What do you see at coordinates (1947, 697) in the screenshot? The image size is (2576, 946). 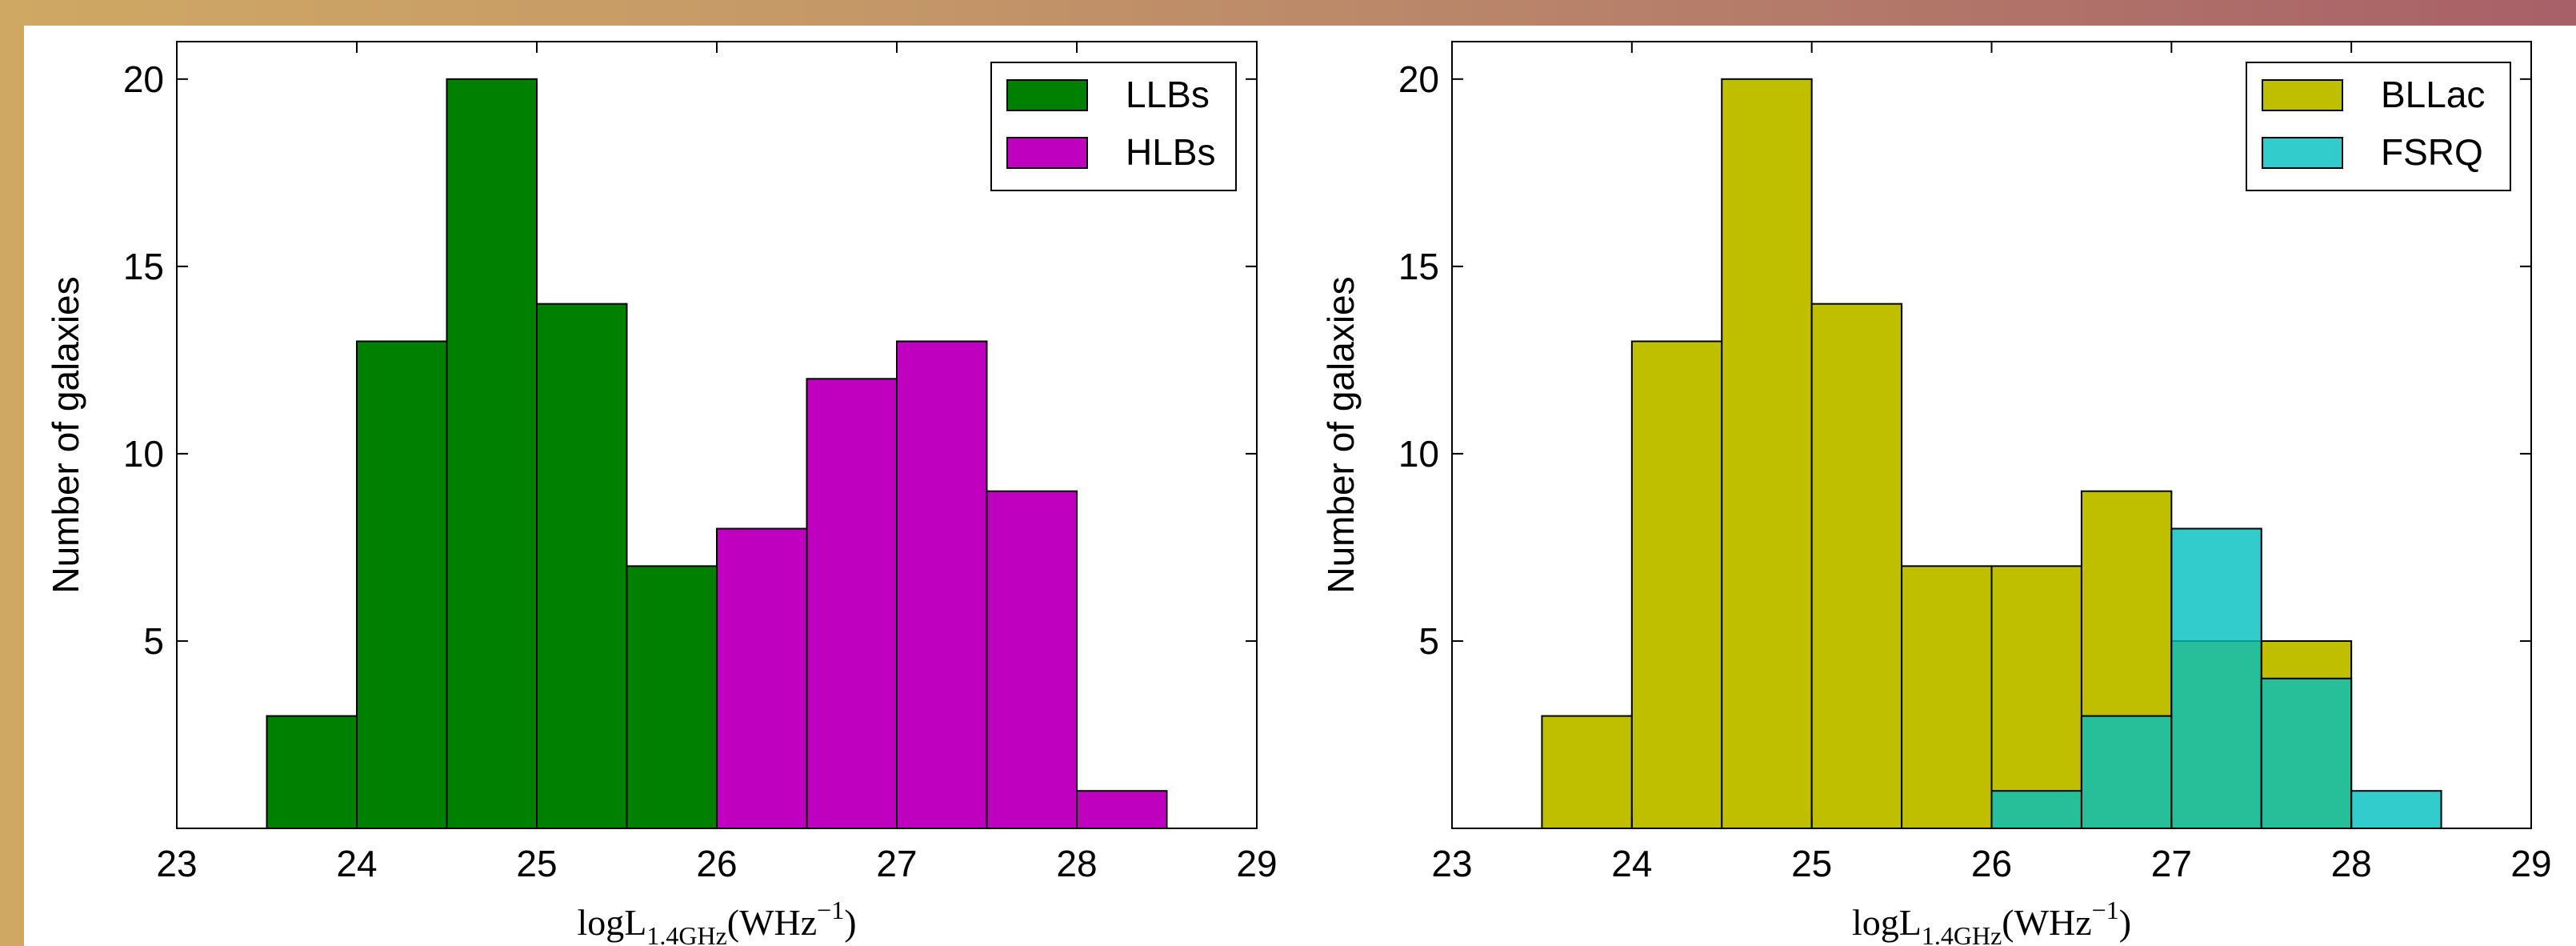 I see `bar-bllac-25.5` at bounding box center [1947, 697].